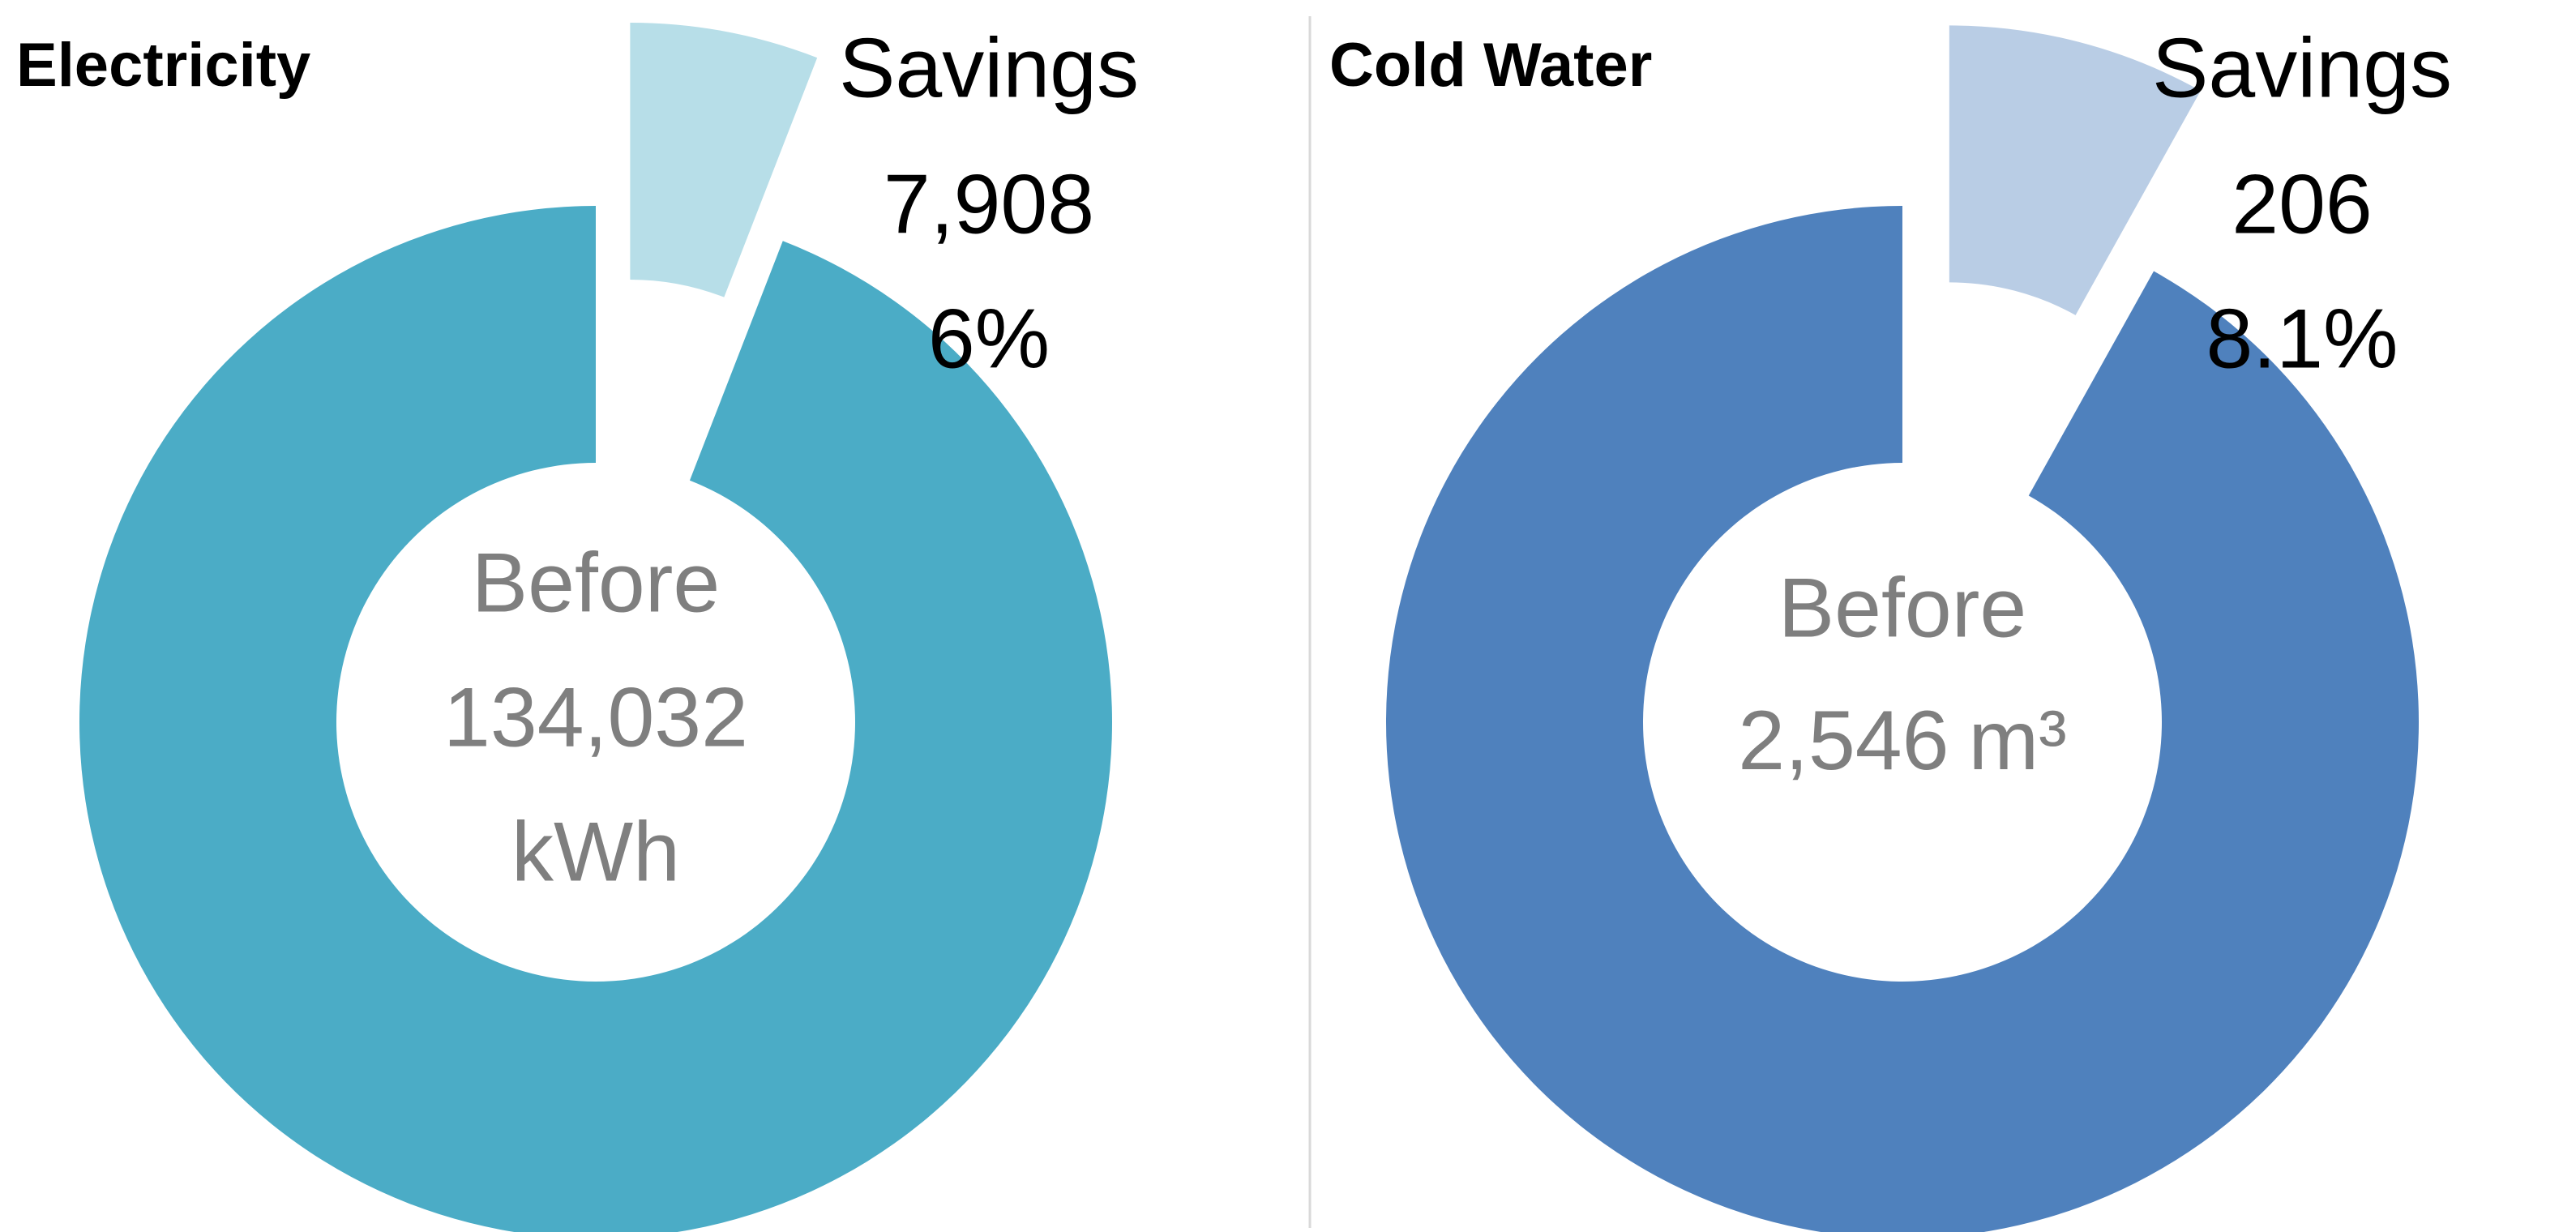 Image resolution: width=2576 pixels, height=1232 pixels. I want to click on value-label: 206, so click(2302, 204).